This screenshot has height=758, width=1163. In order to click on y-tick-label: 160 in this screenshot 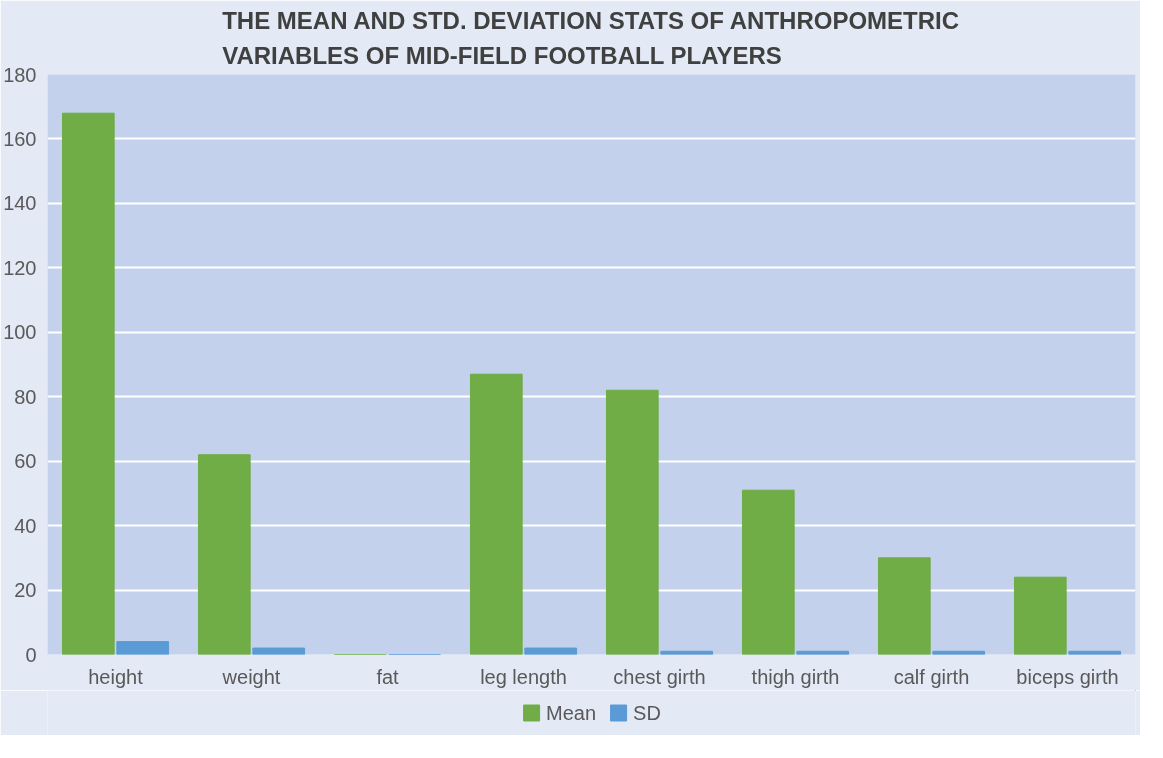, I will do `click(20, 138)`.